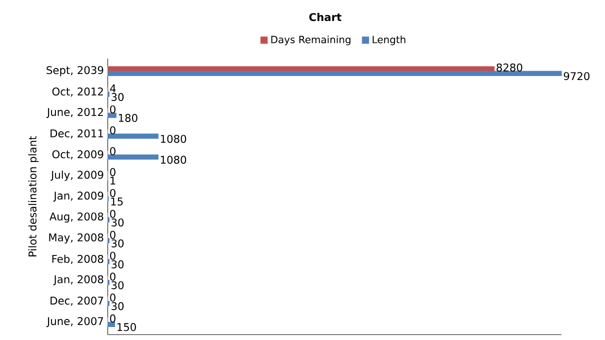 The height and width of the screenshot is (340, 605). Describe the element at coordinates (117, 201) in the screenshot. I see `data-label: 15` at that location.